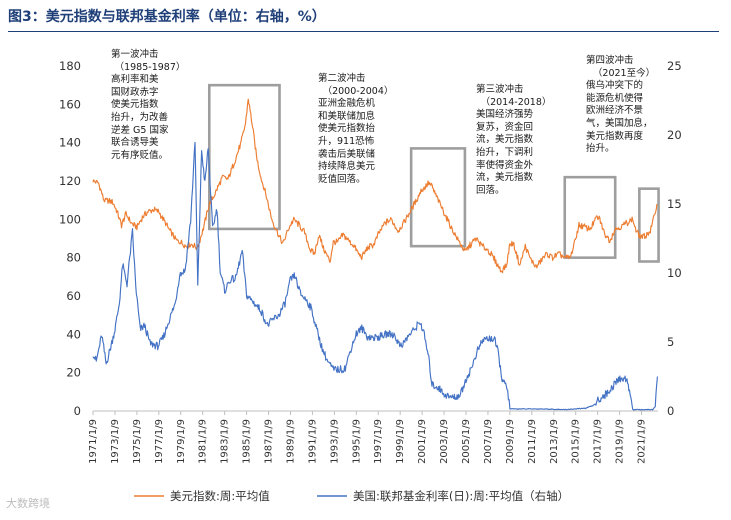  What do you see at coordinates (516, 102) in the screenshot?
I see `annotation-wave3-period: （2014-2018）` at bounding box center [516, 102].